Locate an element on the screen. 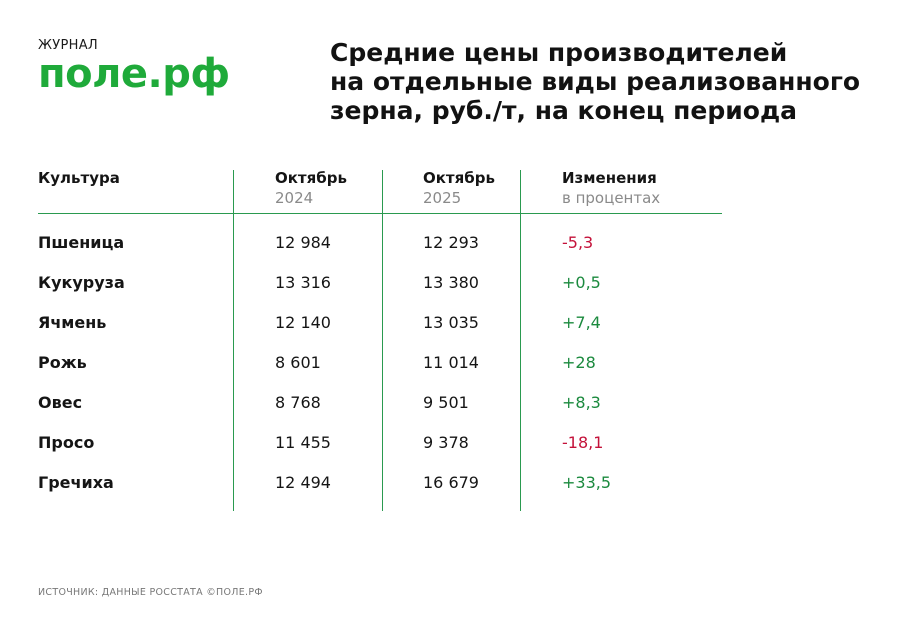 The width and height of the screenshot is (900, 630). price-oct-2025: 11 014 is located at coordinates (451, 362).